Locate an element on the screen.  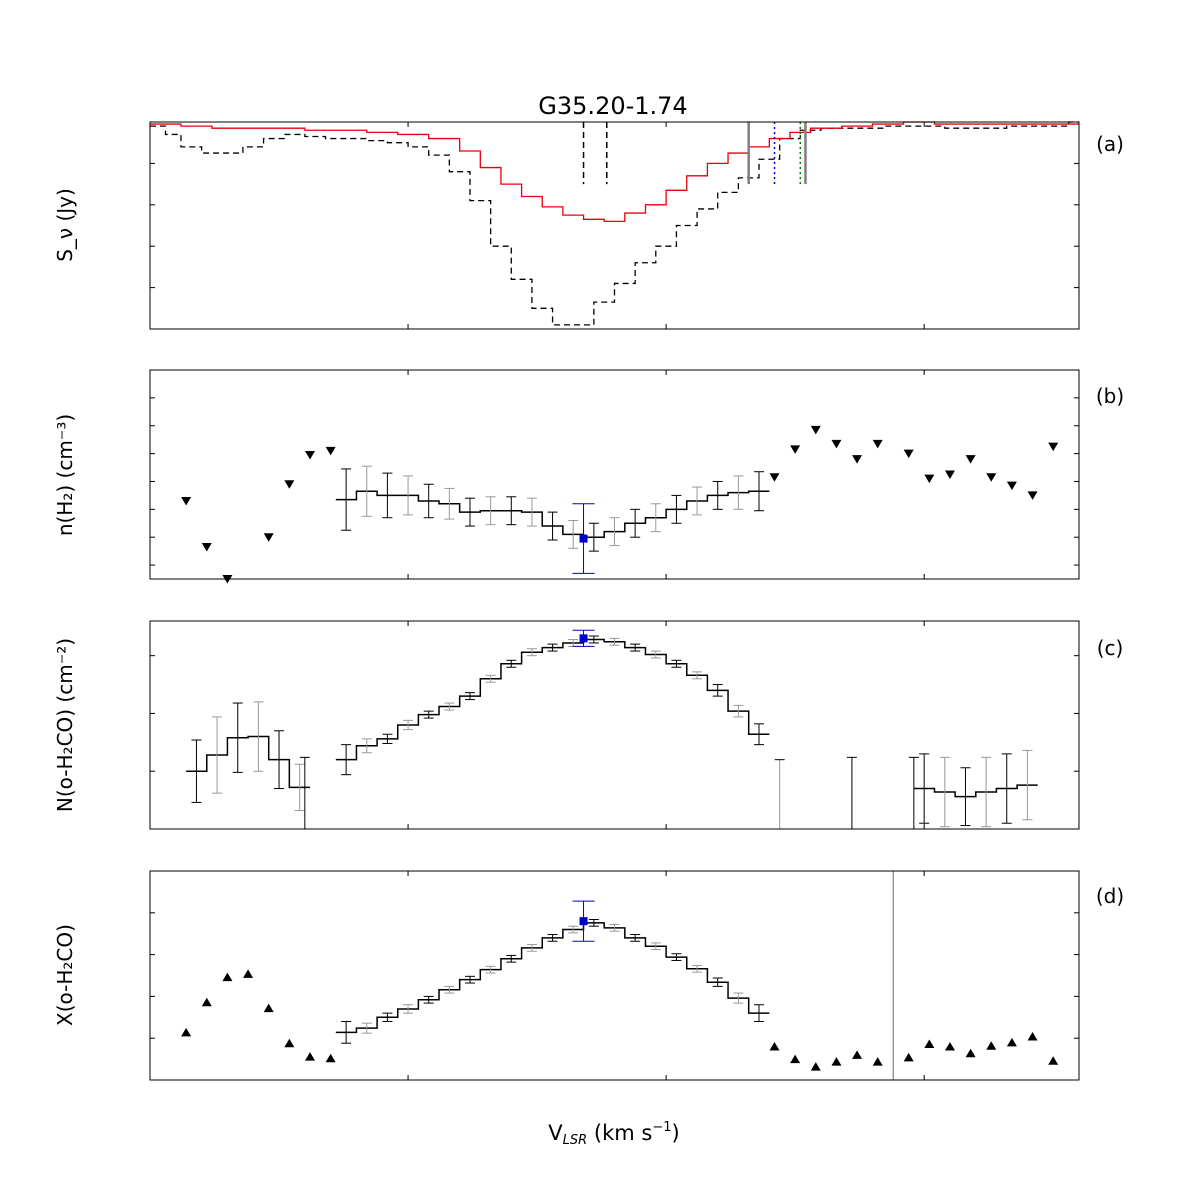
panel-d-ylabel: X(o-H₂CO) is located at coordinates (65, 975).